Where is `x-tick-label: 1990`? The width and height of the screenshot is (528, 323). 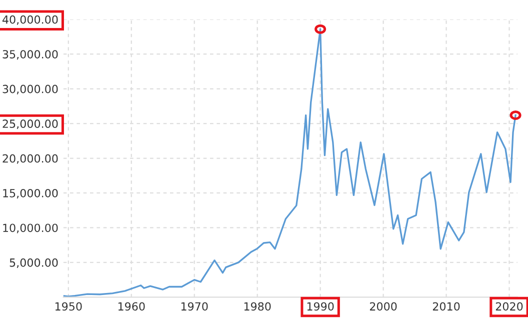 x-tick-label: 1990 is located at coordinates (320, 306).